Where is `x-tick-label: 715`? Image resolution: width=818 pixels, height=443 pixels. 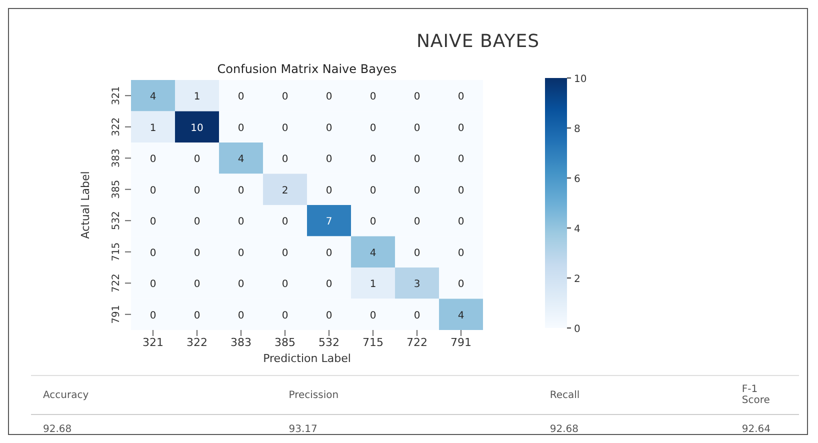 x-tick-label: 715 is located at coordinates (373, 342).